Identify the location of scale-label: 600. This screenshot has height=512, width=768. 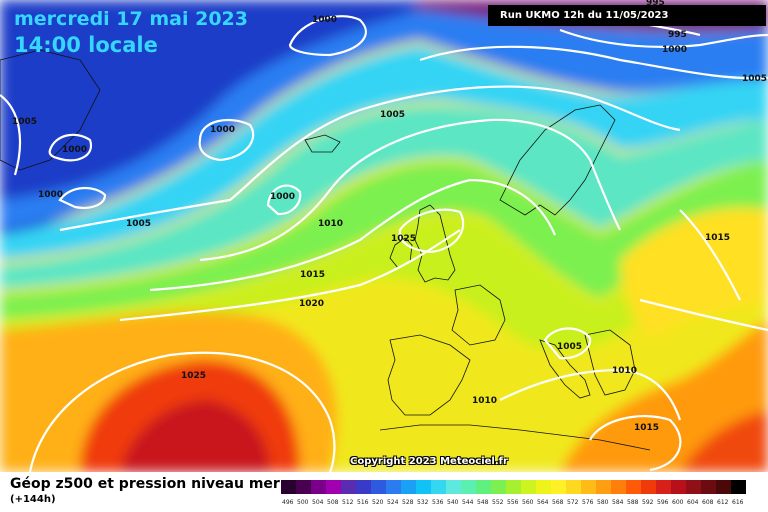
(678, 502).